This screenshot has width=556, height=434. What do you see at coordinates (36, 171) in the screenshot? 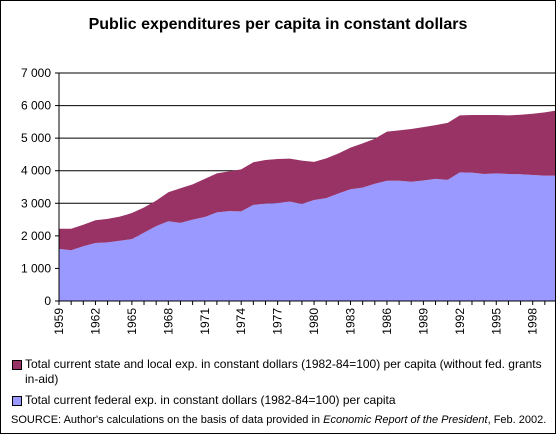
I see `y-tick-label: 4 000` at bounding box center [36, 171].